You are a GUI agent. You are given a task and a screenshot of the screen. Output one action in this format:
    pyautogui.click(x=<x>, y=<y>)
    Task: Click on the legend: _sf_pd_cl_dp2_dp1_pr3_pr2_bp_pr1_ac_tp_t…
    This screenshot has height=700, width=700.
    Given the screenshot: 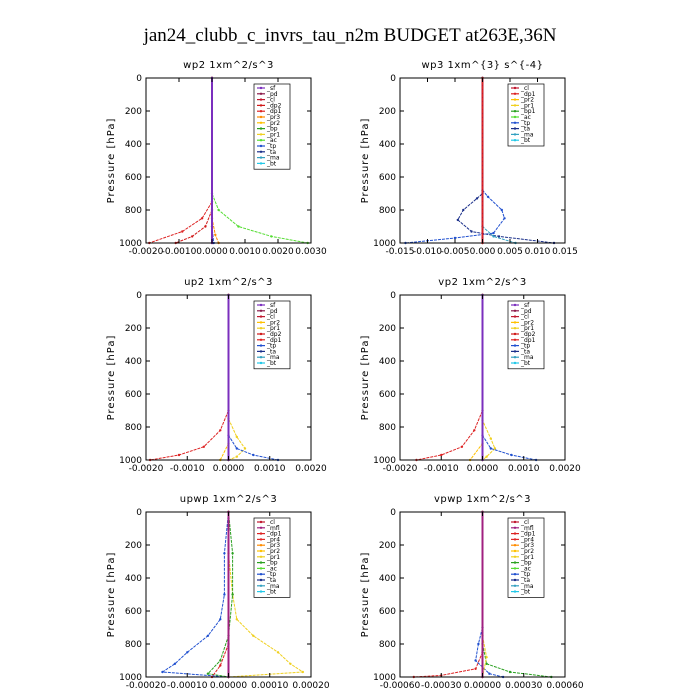 What is the action you would take?
    pyautogui.click(x=272, y=126)
    